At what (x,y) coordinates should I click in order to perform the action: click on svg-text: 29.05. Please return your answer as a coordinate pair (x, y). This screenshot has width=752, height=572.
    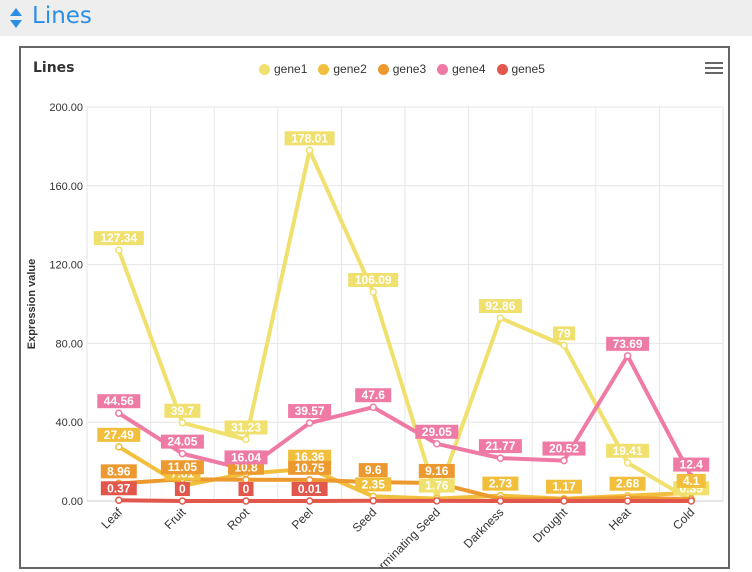
    Looking at the image, I should click on (437, 432).